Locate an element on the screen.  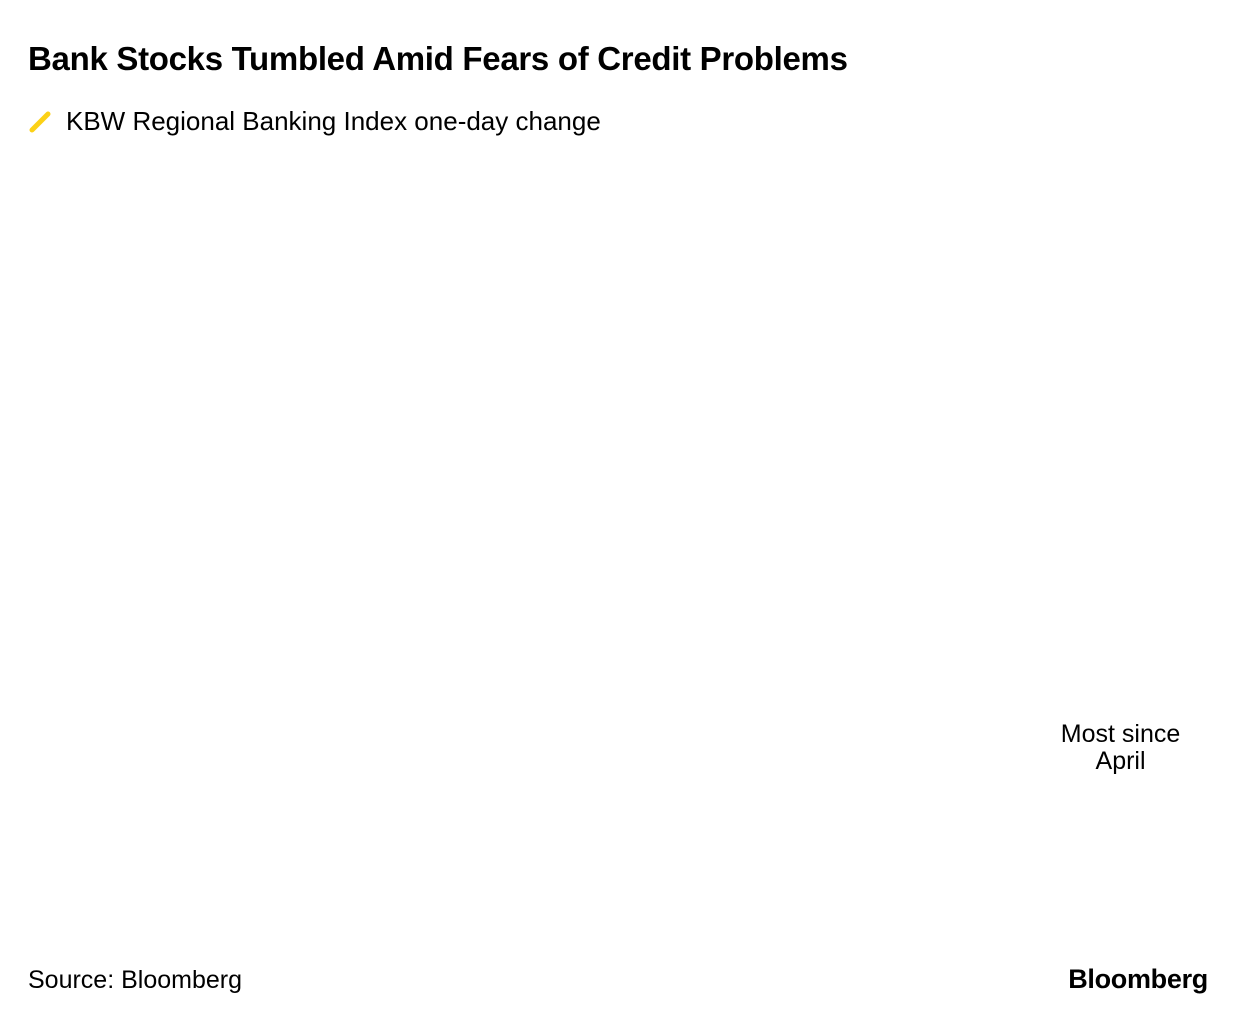
x-tick-label: Apr is located at coordinates (374, 879).